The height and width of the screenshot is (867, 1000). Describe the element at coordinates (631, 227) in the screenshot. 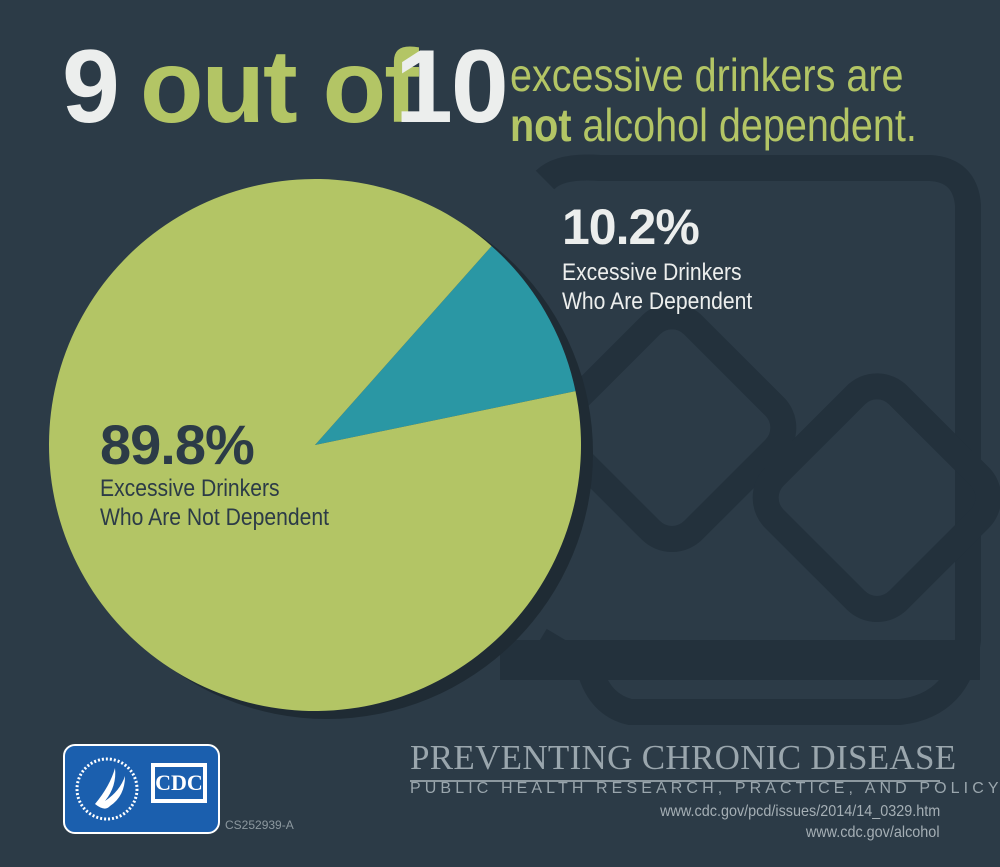

I see `label-dependent-percent: 10.2%` at that location.